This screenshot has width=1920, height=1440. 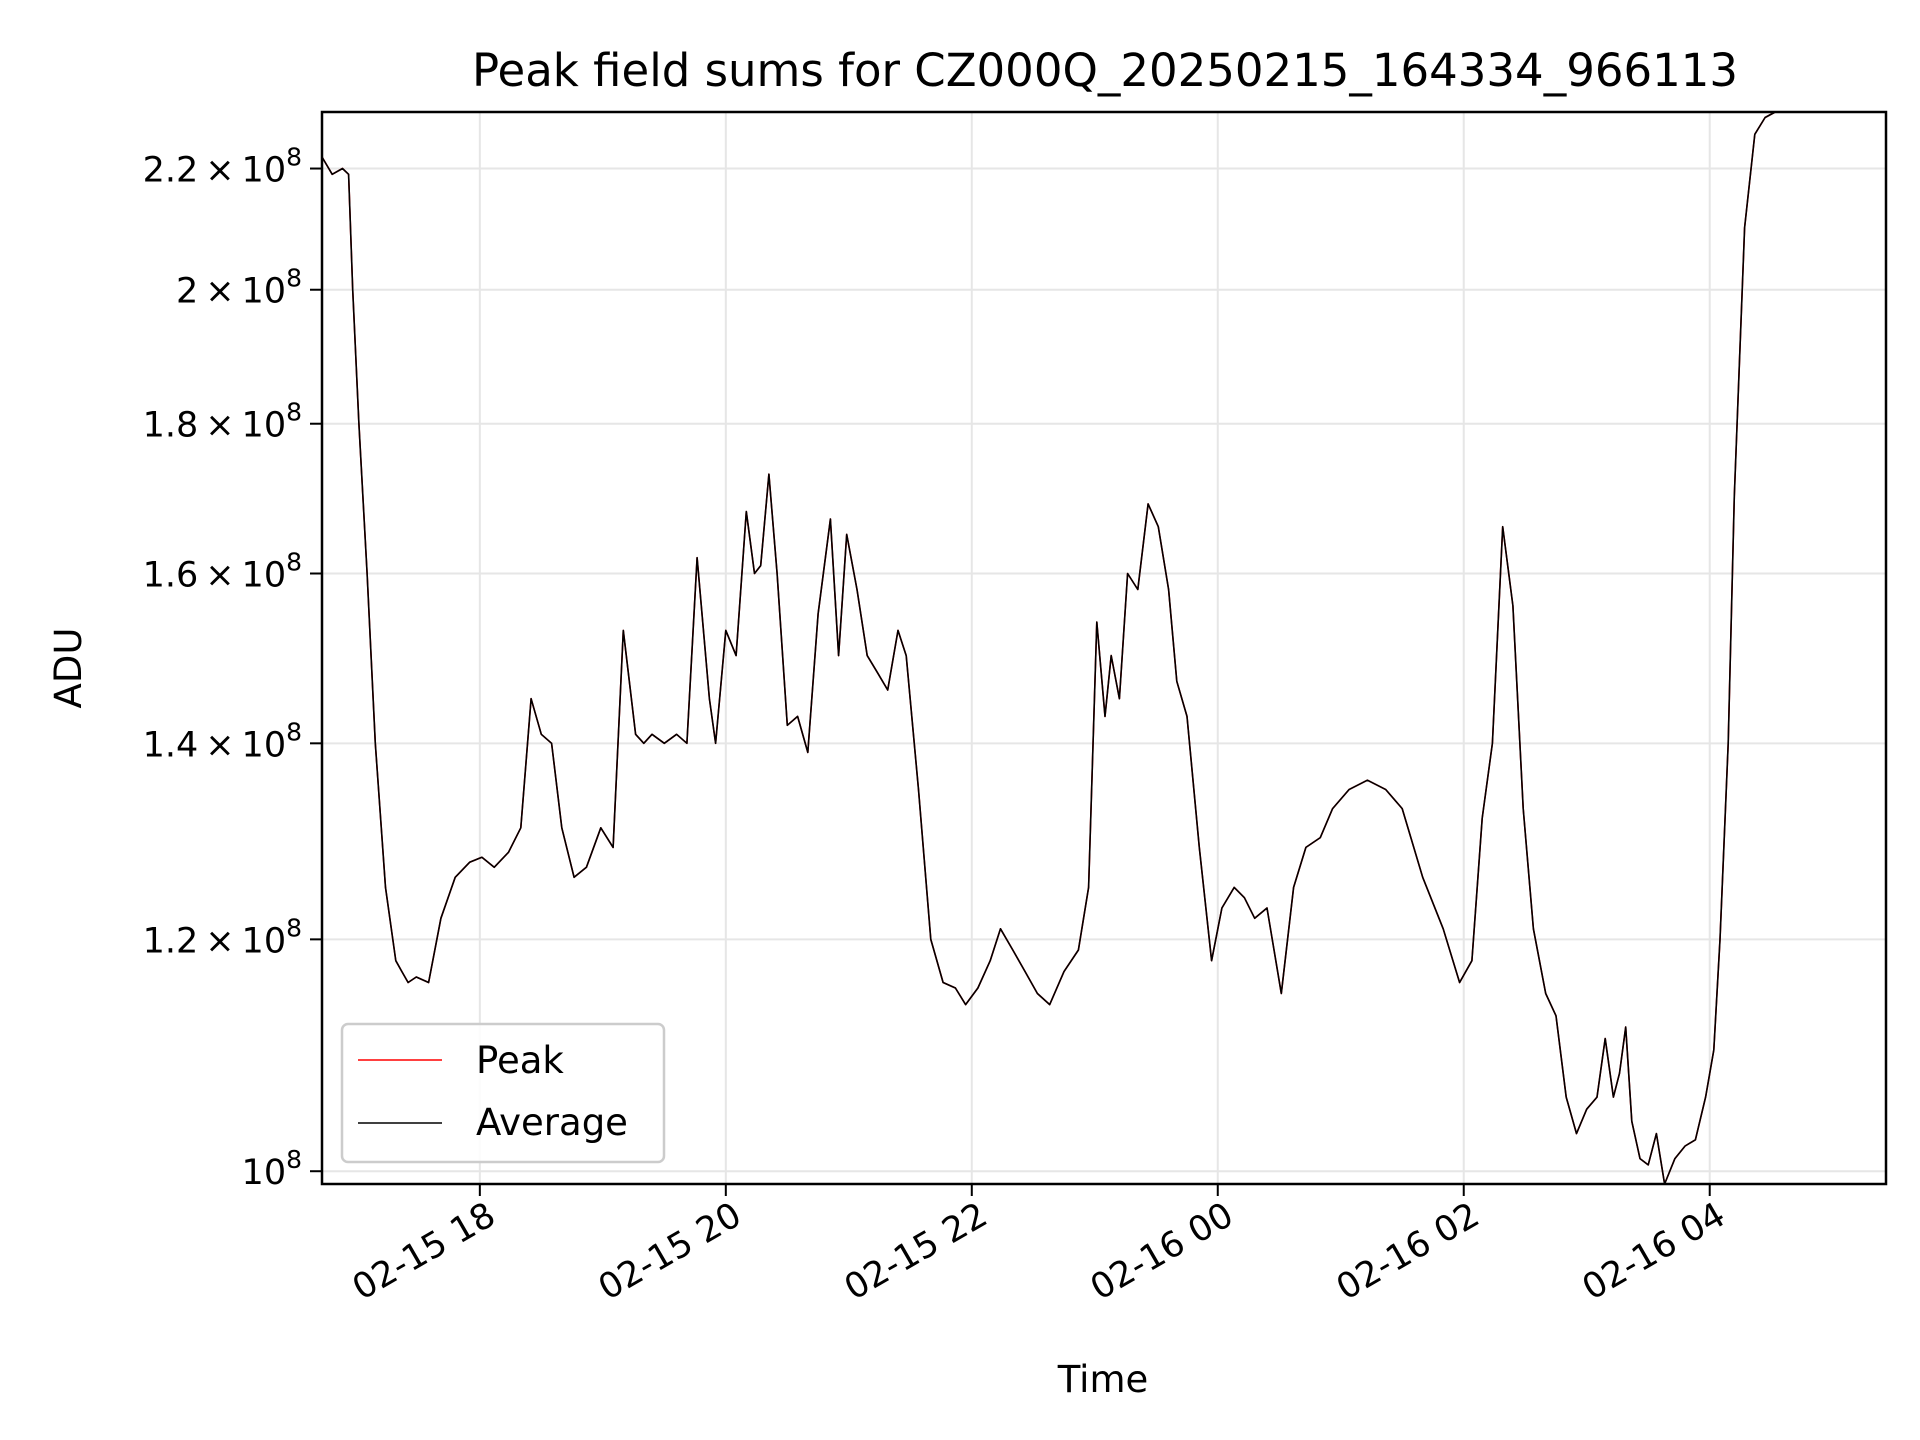 I want to click on legend-box, so click(x=503, y=1093).